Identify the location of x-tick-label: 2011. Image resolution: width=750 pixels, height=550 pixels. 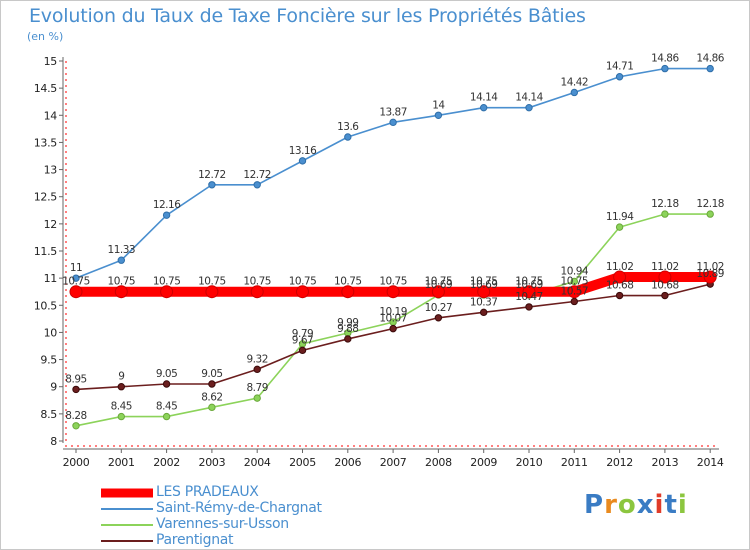
(574, 462).